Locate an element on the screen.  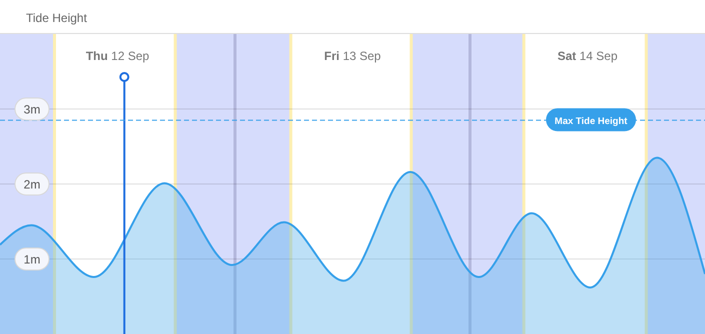
ref-line-label: Max Tide Height is located at coordinates (591, 121).